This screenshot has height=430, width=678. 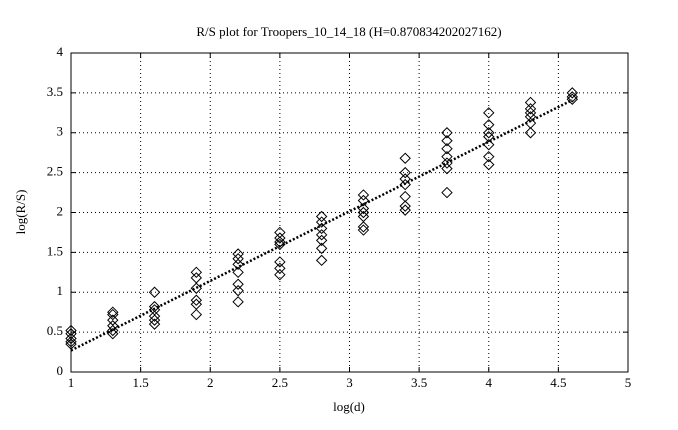 What do you see at coordinates (60, 131) in the screenshot?
I see `y-tick-label: 3` at bounding box center [60, 131].